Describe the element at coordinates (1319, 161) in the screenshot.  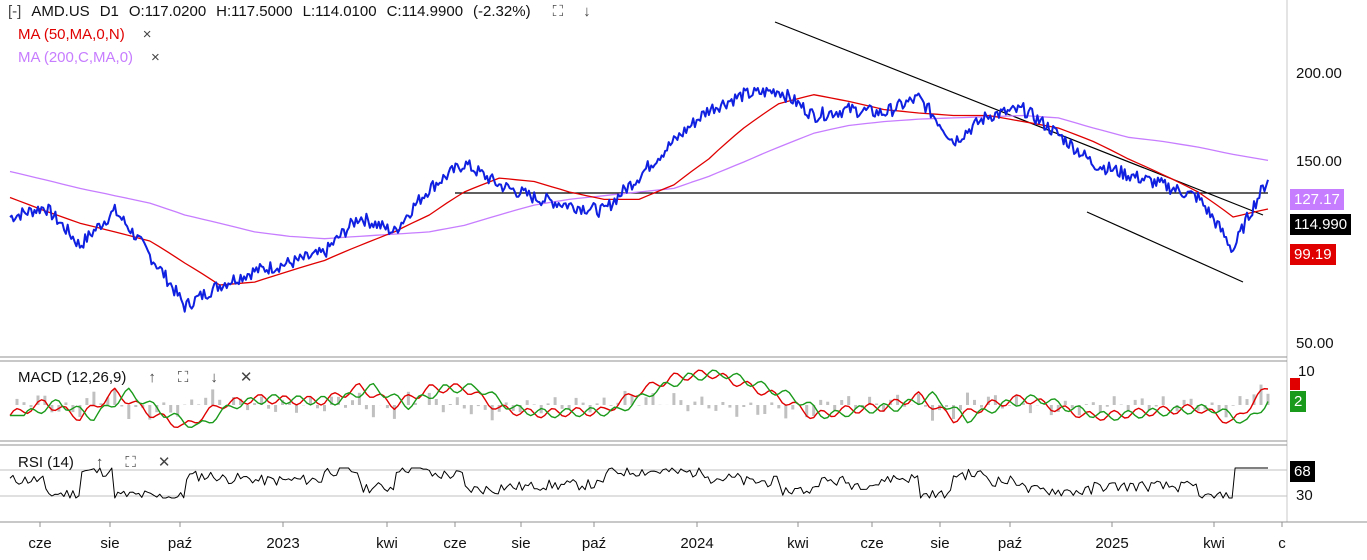
I see `price-tick-150: 150.00` at that location.